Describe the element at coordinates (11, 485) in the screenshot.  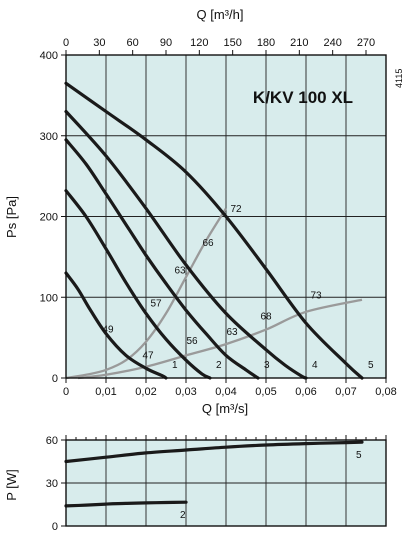
I see `power-y-axis-title: P [W]` at that location.